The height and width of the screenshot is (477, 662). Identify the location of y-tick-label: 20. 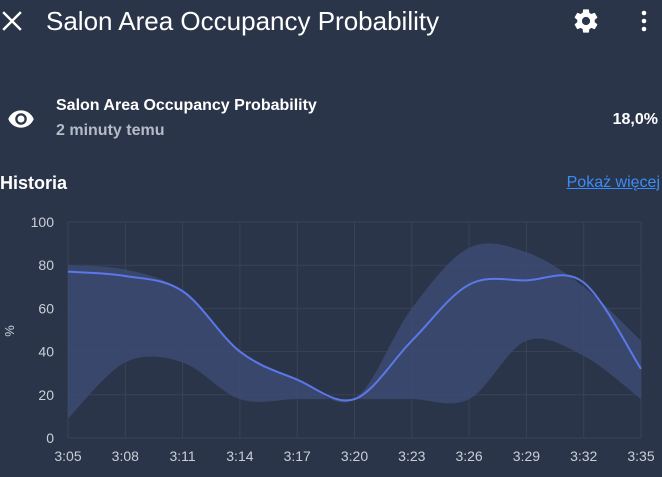
(46, 395).